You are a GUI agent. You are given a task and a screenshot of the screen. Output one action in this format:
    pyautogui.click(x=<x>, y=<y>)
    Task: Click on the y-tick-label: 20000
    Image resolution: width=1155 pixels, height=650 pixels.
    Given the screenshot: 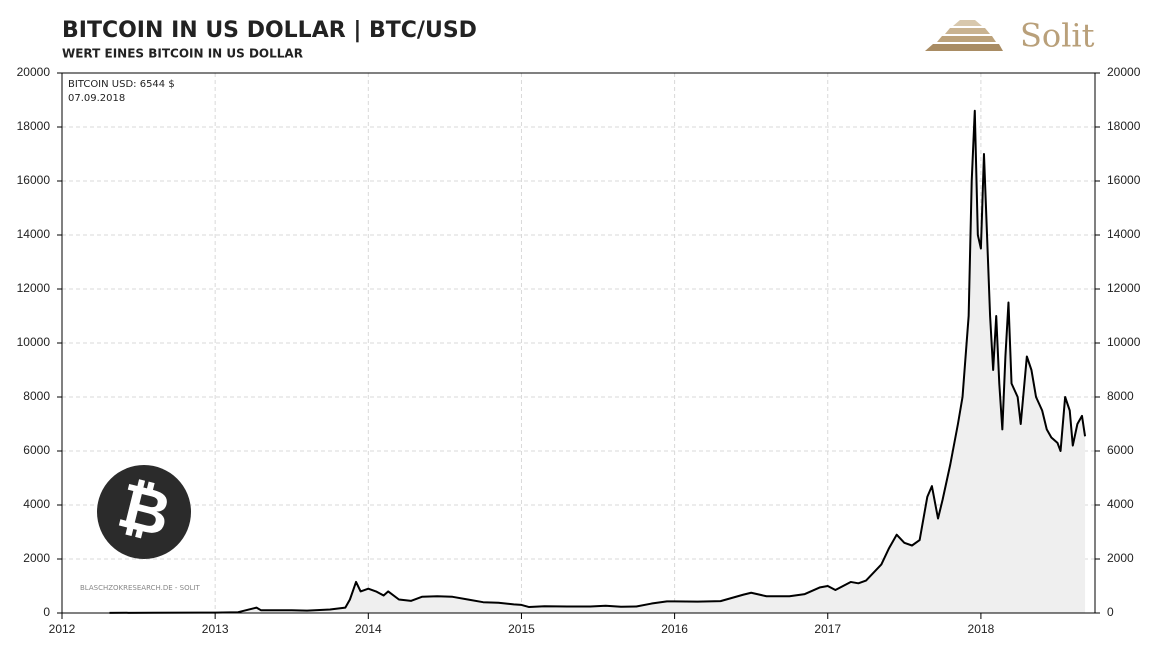 What is the action you would take?
    pyautogui.click(x=34, y=72)
    